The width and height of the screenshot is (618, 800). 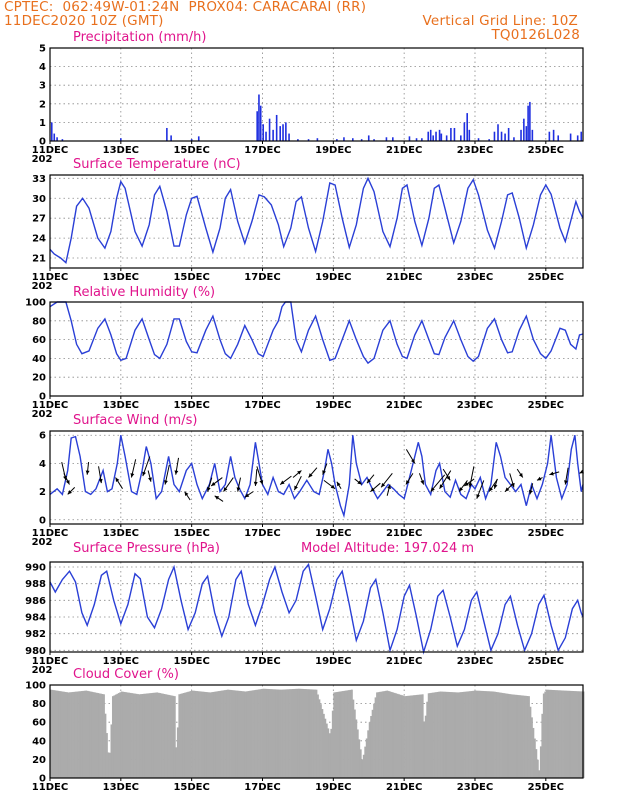 I want to click on wind-ytick-label: 2, so click(x=42, y=492).